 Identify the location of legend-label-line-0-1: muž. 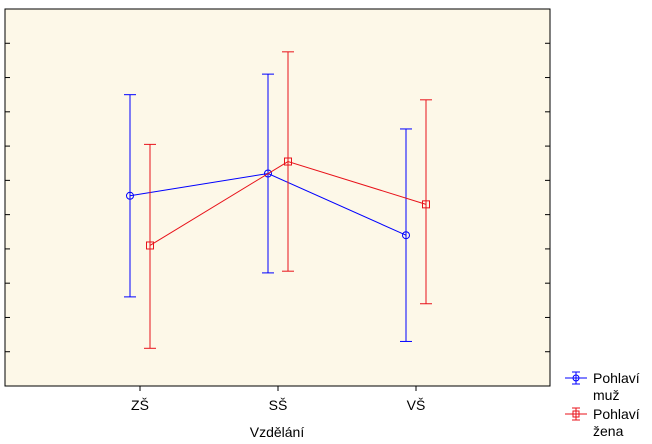
(606, 395).